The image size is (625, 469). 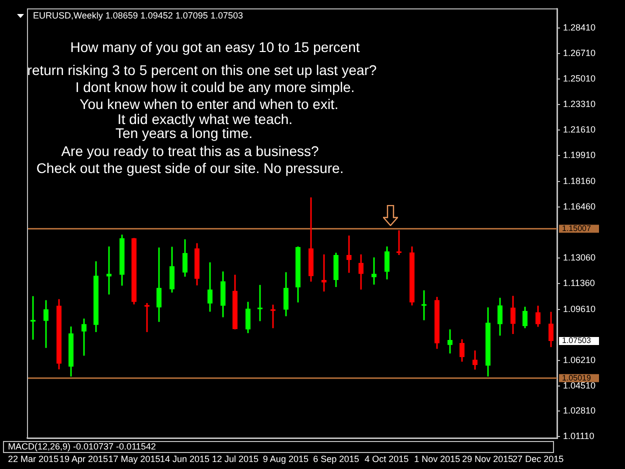 What do you see at coordinates (215, 86) in the screenshot?
I see `annotation: I dont know how it could be any more simple.` at bounding box center [215, 86].